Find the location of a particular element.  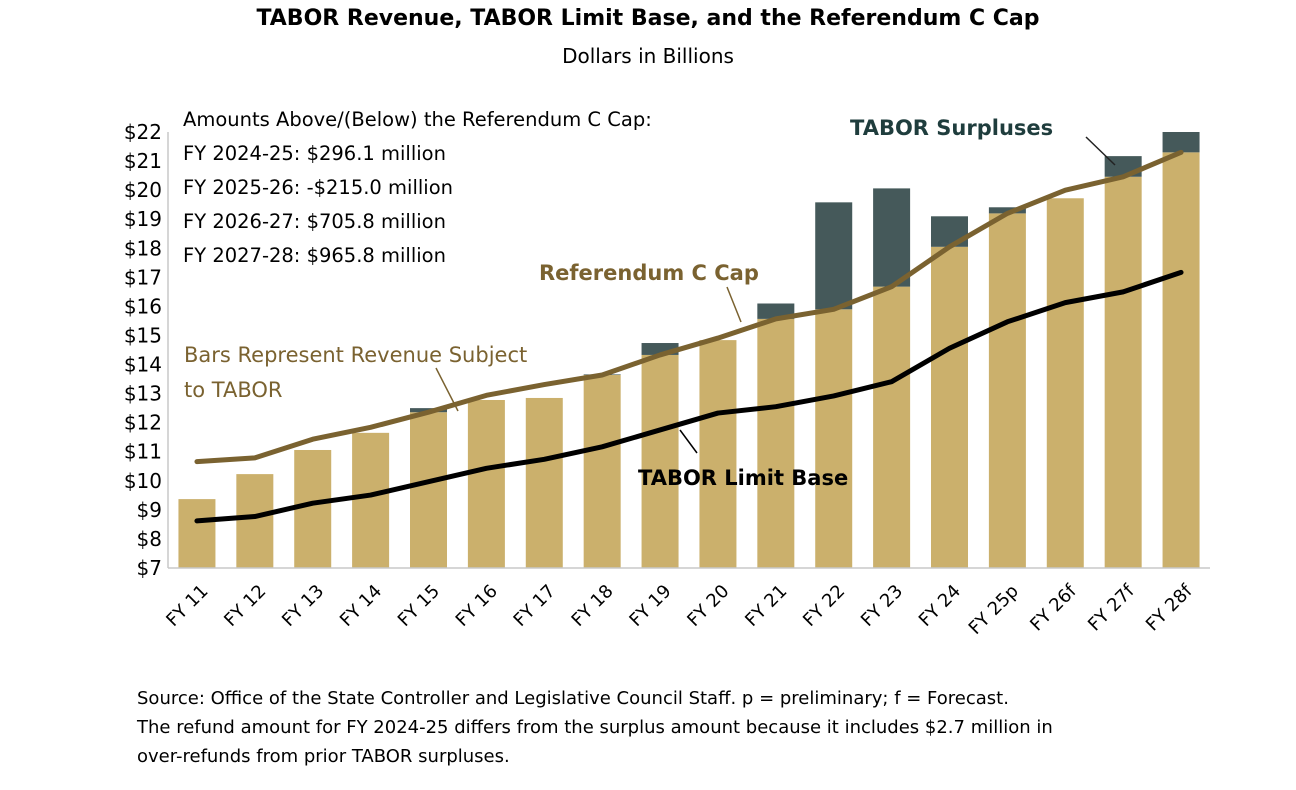

x-tick-label: FY 17 is located at coordinates (535, 606).